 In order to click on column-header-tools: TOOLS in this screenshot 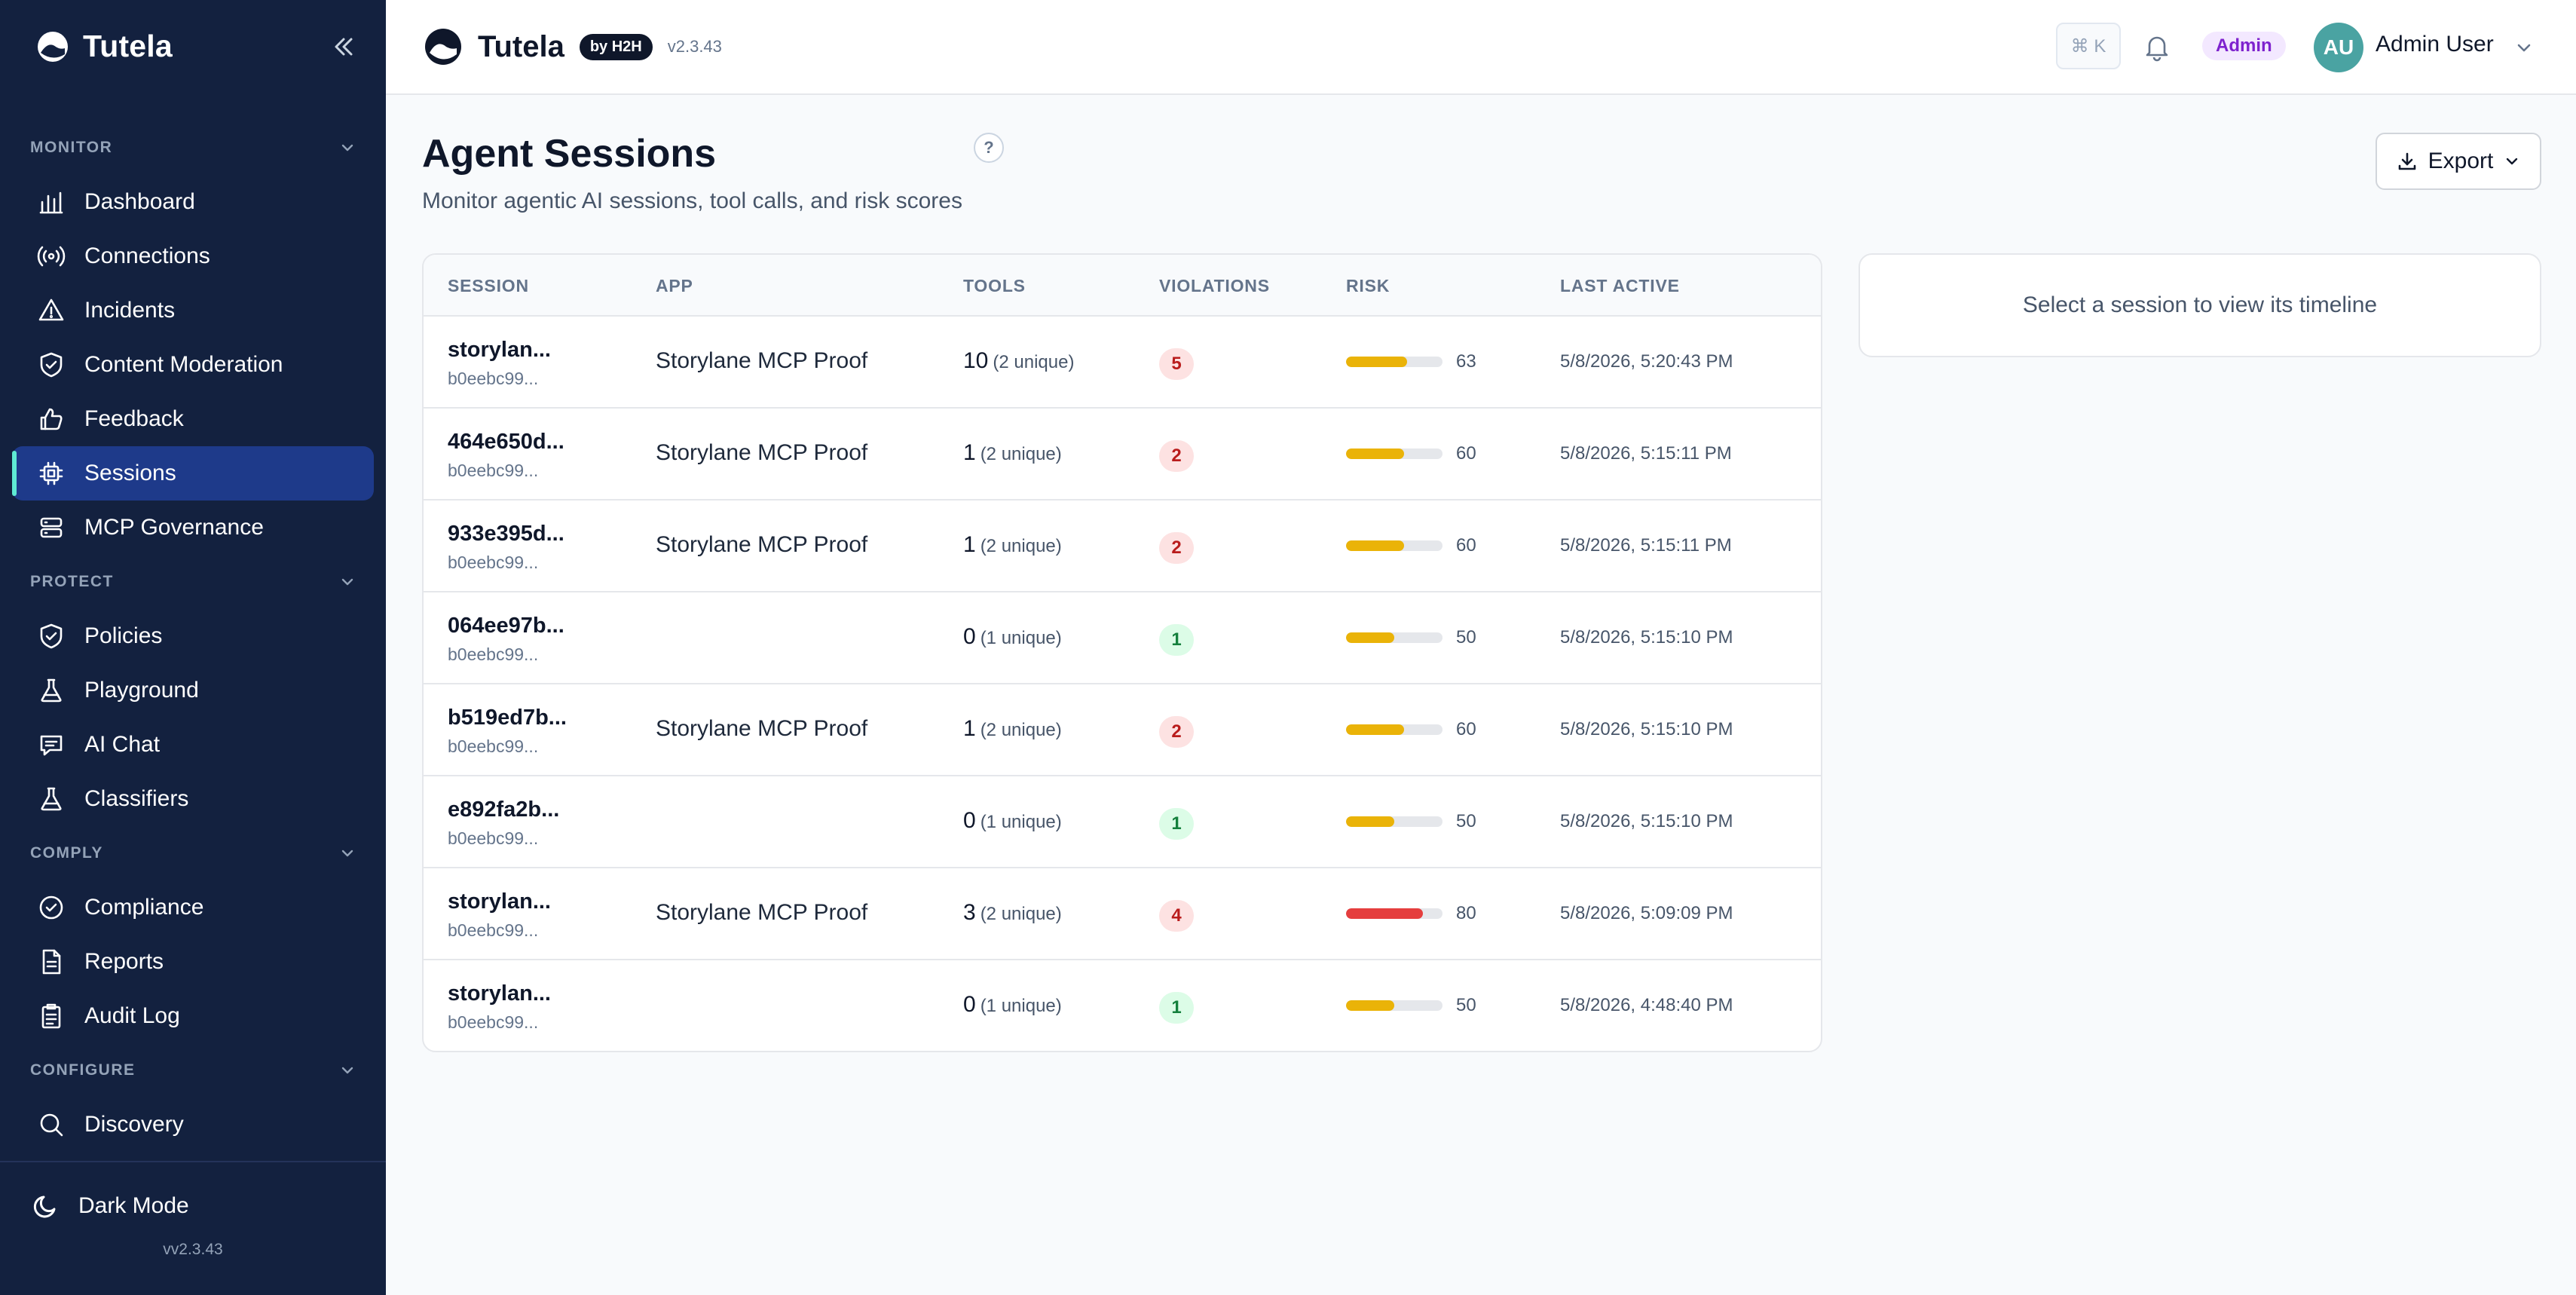, I will do `click(994, 285)`.